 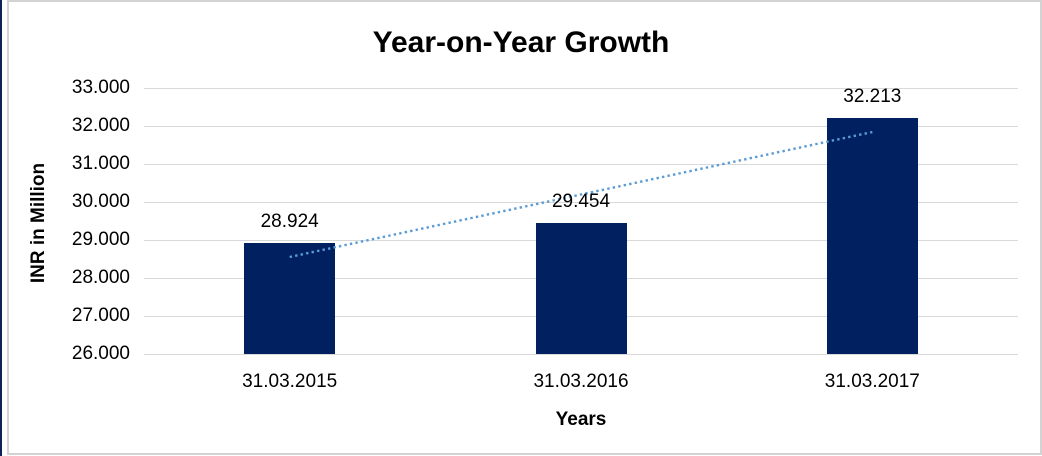 I want to click on y-axis-tick-label: 30.000, so click(x=100, y=201).